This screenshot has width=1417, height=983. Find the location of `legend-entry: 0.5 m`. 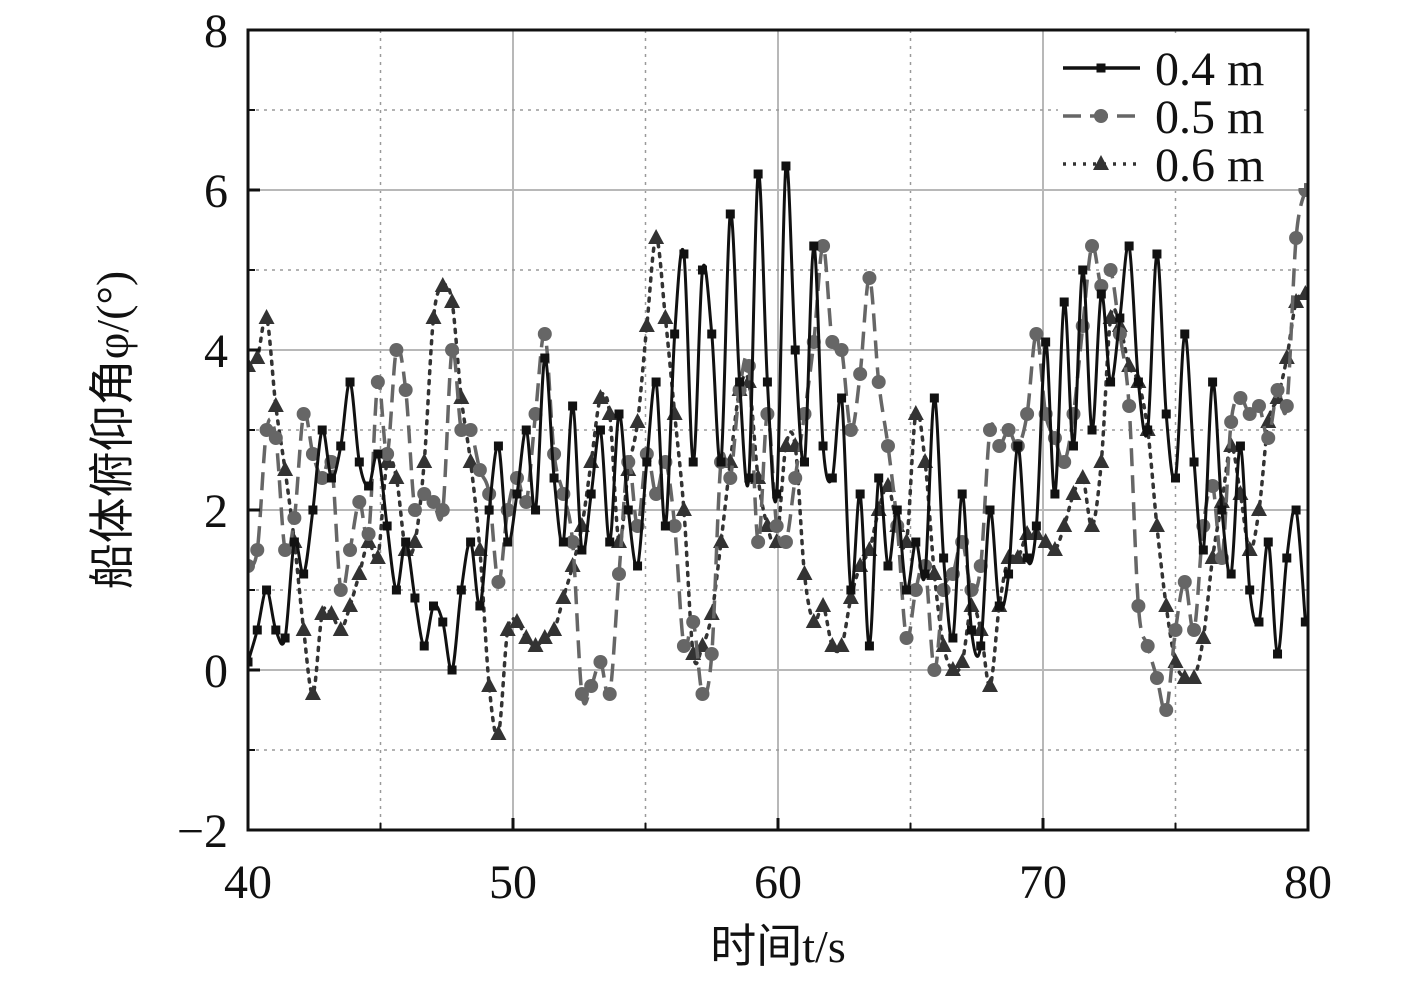

legend-entry: 0.5 m is located at coordinates (1163, 117).